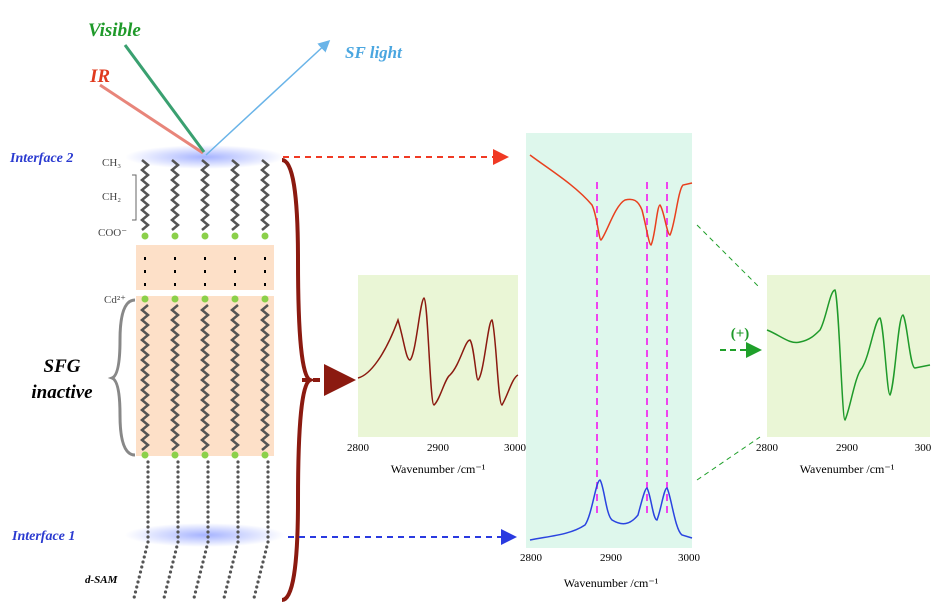 This screenshot has width=933, height=606. What do you see at coordinates (923, 448) in the screenshot?
I see `tick-label: 300` at bounding box center [923, 448].